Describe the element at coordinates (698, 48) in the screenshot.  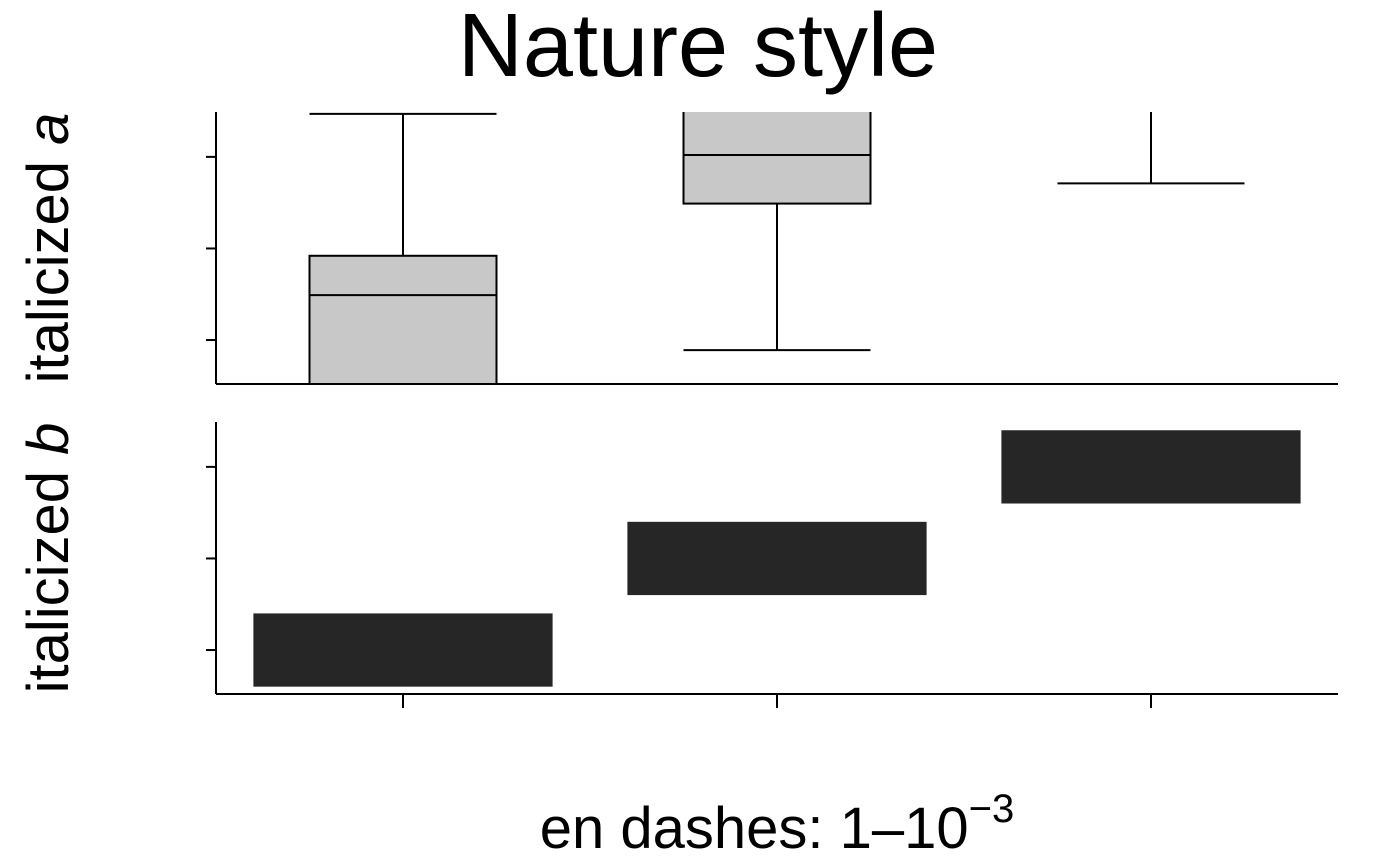
I see `chart-title: Nature style` at that location.